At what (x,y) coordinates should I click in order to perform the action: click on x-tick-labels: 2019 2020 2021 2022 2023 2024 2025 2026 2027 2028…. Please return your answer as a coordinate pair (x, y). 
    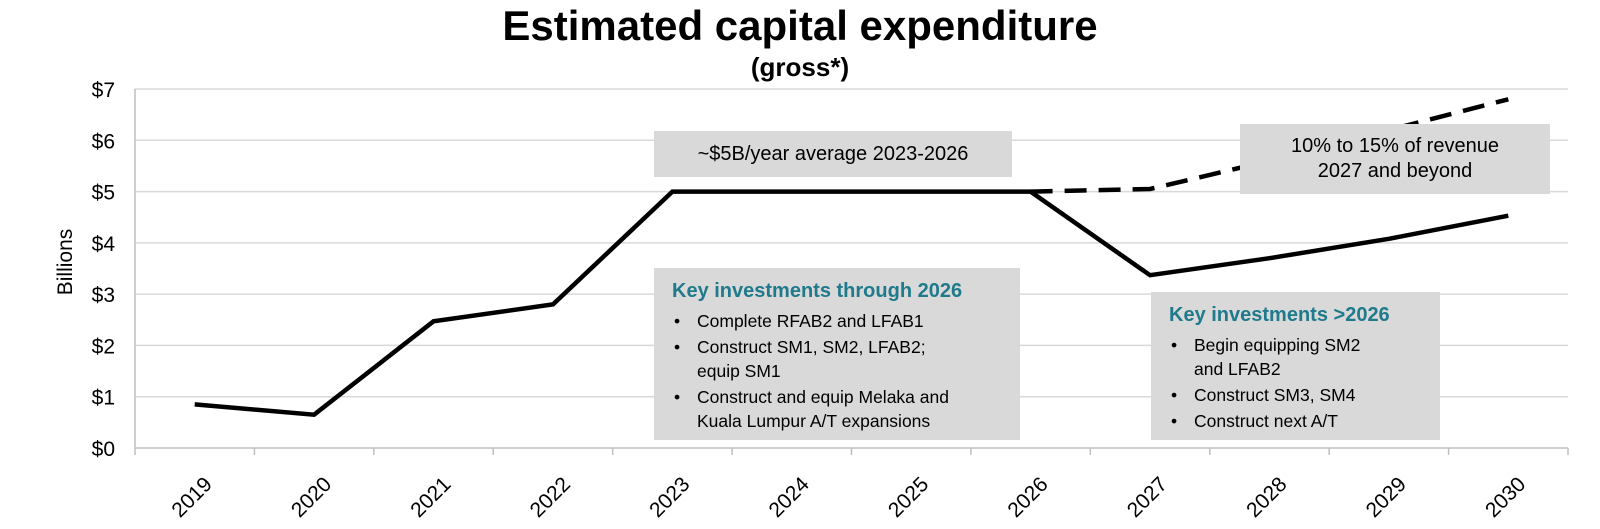
    Looking at the image, I should click on (848, 498).